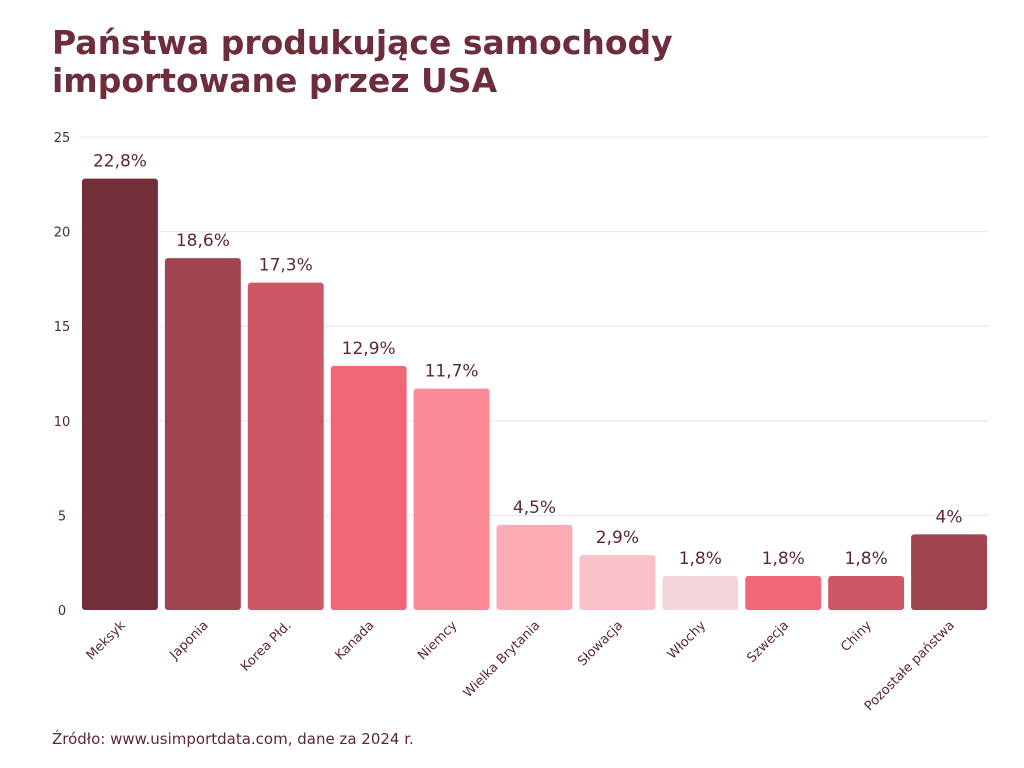 The image size is (1024, 768). I want to click on data-label: 4,5%, so click(534, 508).